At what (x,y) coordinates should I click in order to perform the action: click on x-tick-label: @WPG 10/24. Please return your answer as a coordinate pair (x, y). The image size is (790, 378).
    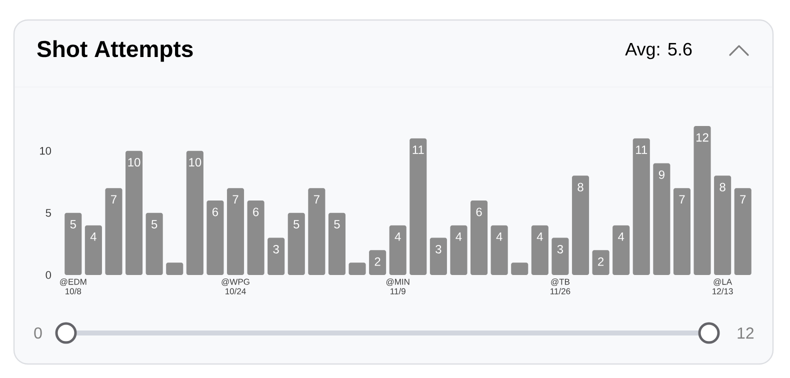
    Looking at the image, I should click on (236, 286).